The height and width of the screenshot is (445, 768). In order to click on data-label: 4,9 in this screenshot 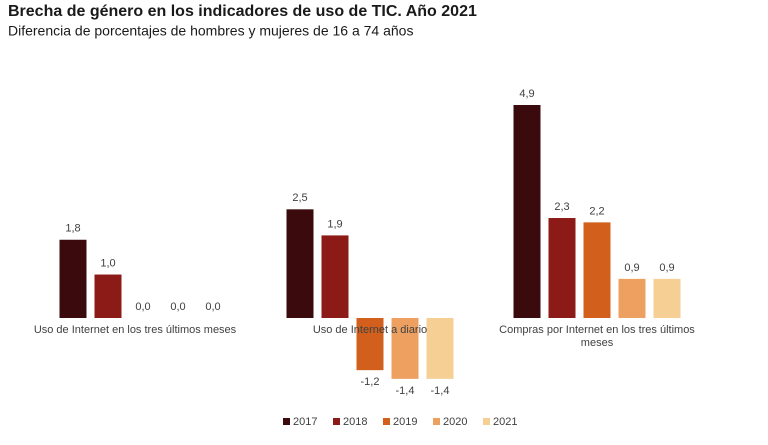, I will do `click(526, 94)`.